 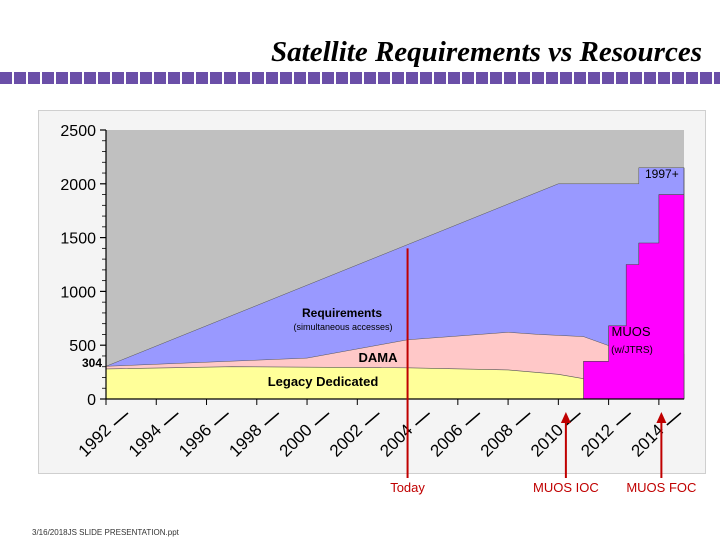 I want to click on x-tick-label: 2006, so click(x=446, y=440).